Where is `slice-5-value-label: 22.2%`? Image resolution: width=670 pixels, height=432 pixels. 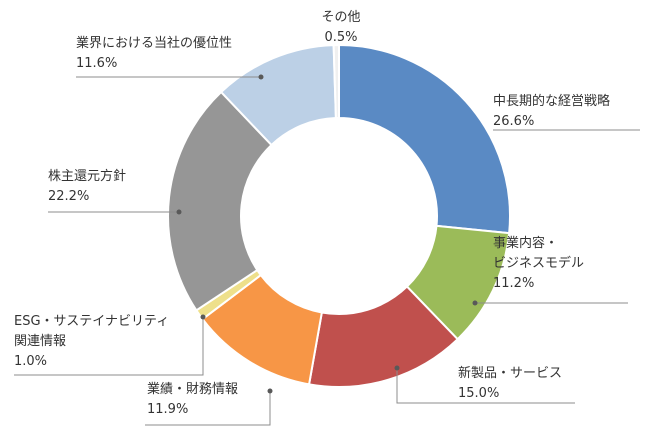
slice-5-value-label: 22.2% is located at coordinates (68, 196).